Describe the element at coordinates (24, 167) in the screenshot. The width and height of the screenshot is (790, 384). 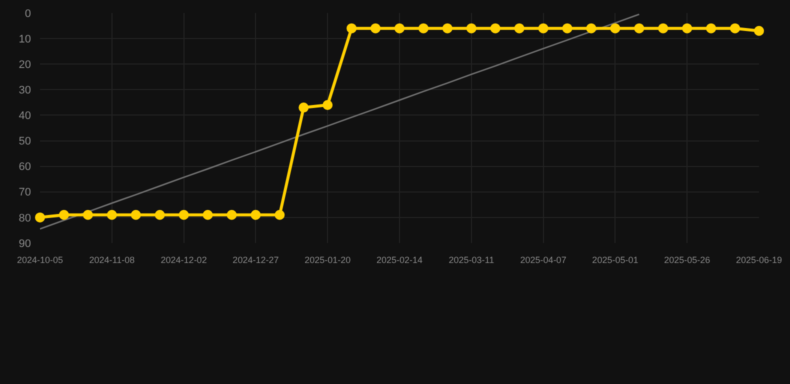
I see `y-tick-label: 60` at that location.